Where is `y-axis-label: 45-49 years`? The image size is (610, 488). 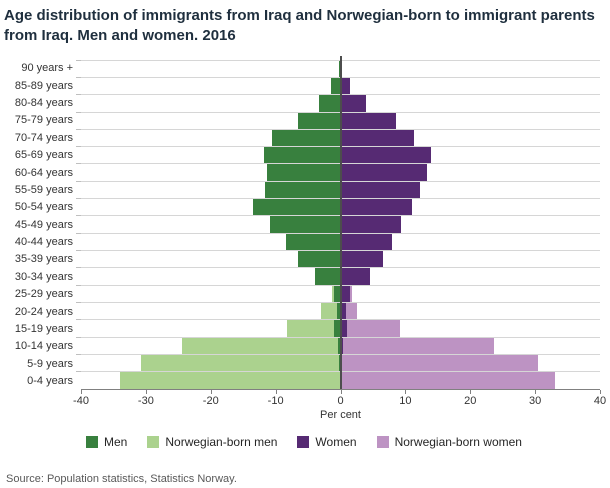
y-axis-label: 45-49 years is located at coordinates (43, 224).